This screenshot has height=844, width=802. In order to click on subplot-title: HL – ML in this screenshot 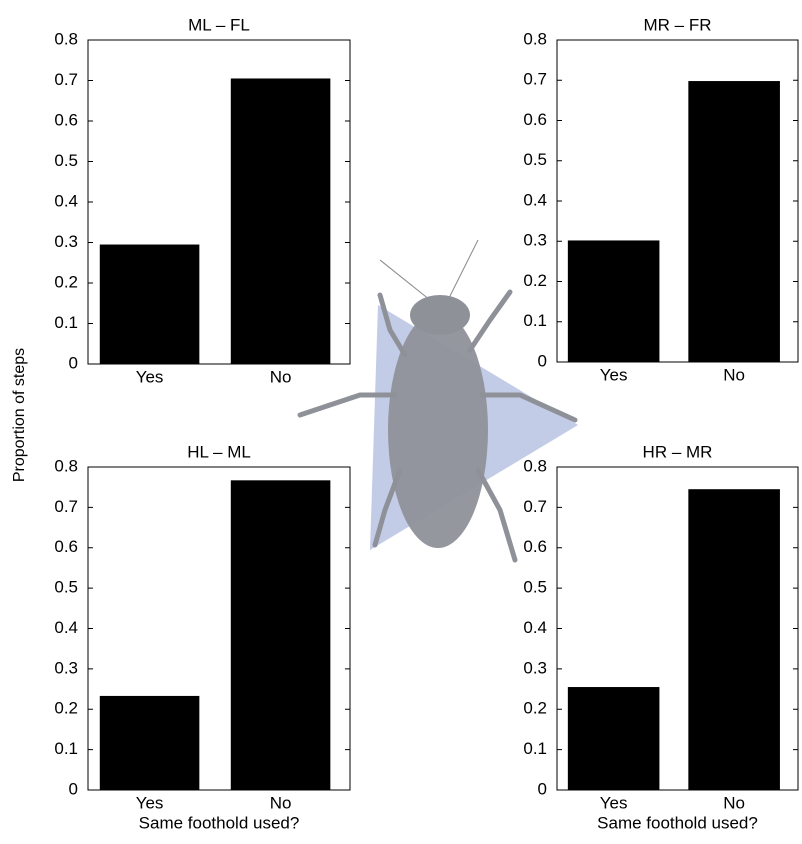, I will do `click(219, 451)`.